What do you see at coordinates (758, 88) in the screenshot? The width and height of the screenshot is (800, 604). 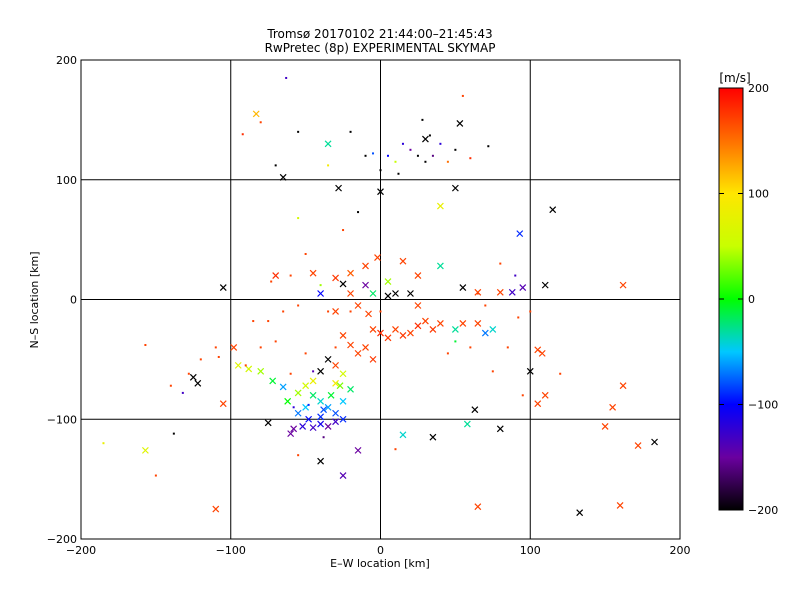 I see `colorbar-tick-label: 200` at bounding box center [758, 88].